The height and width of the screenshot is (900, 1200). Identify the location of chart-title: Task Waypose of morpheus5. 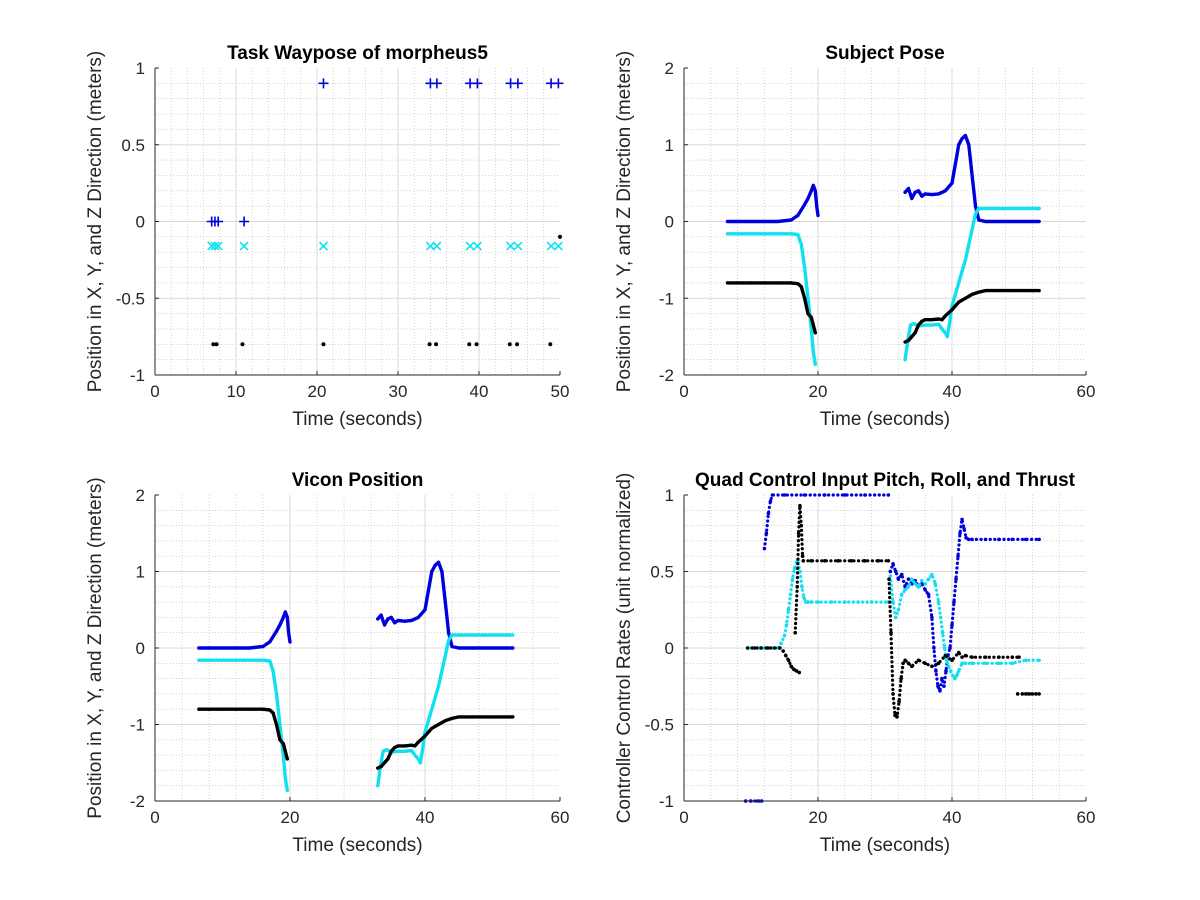
(357, 53).